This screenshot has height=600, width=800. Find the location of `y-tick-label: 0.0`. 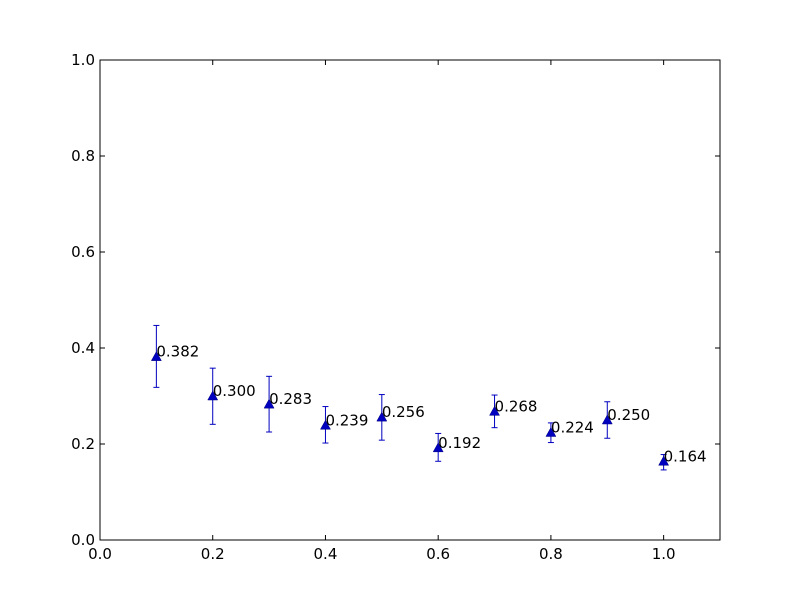

y-tick-label: 0.0 is located at coordinates (83, 540).